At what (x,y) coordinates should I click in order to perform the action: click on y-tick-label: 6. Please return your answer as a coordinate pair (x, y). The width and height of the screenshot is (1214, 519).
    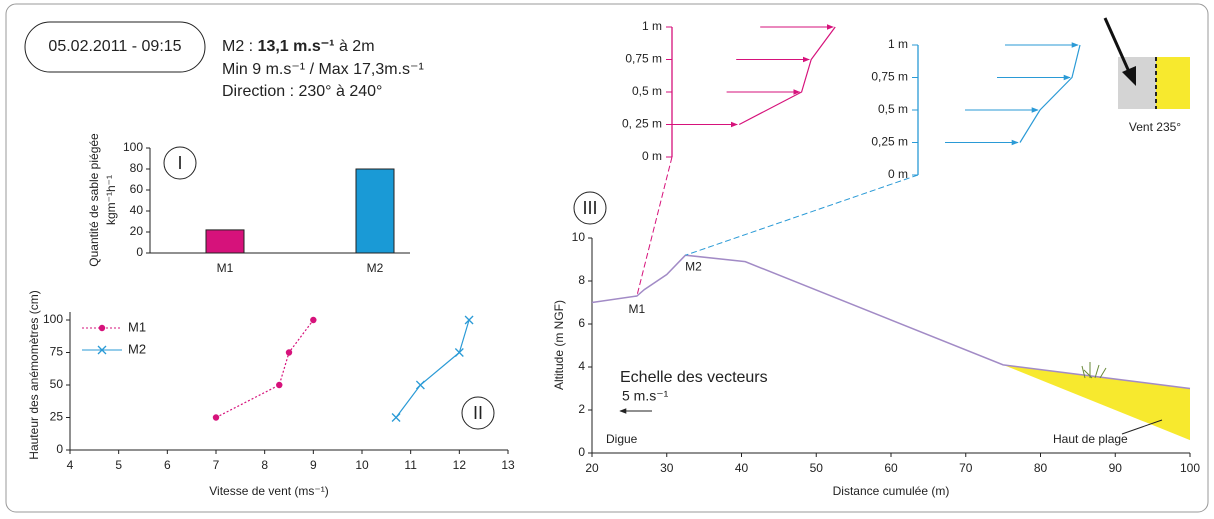
    Looking at the image, I should click on (581, 323).